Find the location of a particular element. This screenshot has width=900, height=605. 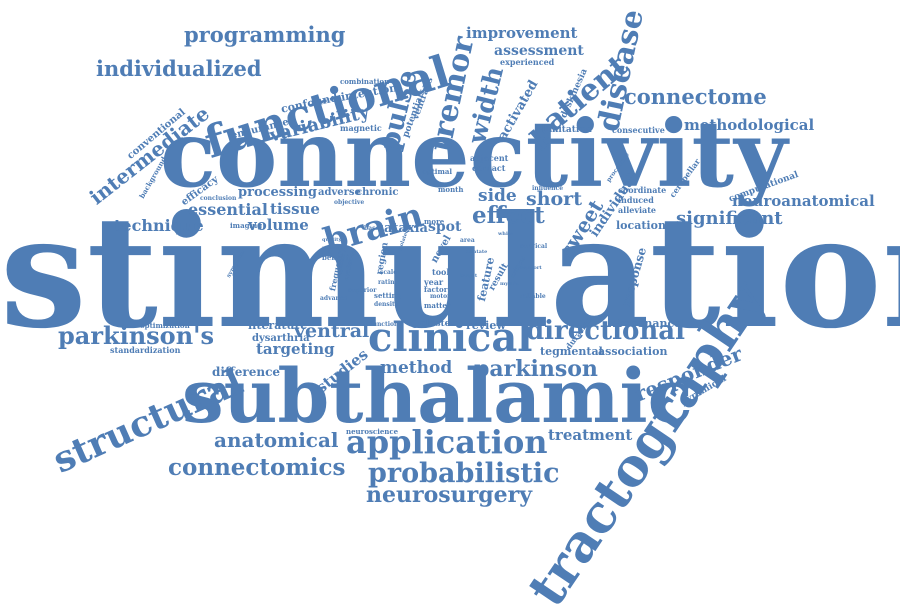

word-neuroanatomical: neuroanatomical is located at coordinates (803, 201).